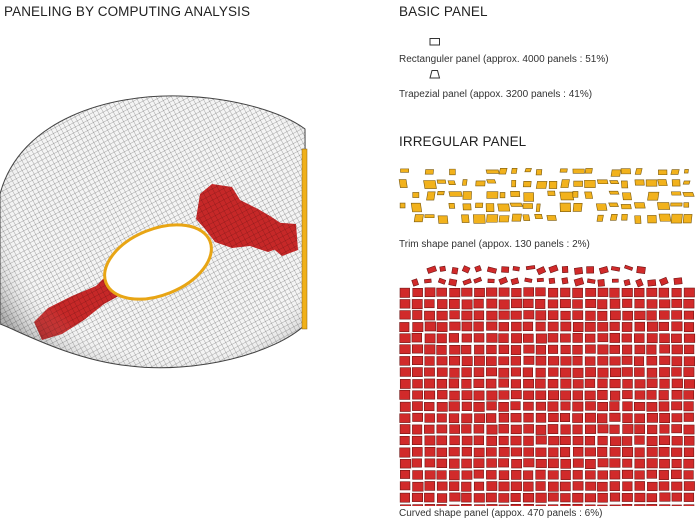  What do you see at coordinates (463, 141) in the screenshot?
I see `irregular-panel-heading: IRREGULAR PANEL` at bounding box center [463, 141].